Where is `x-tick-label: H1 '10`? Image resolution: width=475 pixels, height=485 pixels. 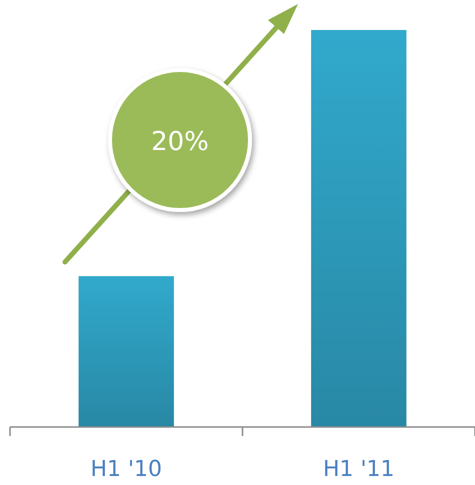
x-tick-label: H1 '10 is located at coordinates (126, 469).